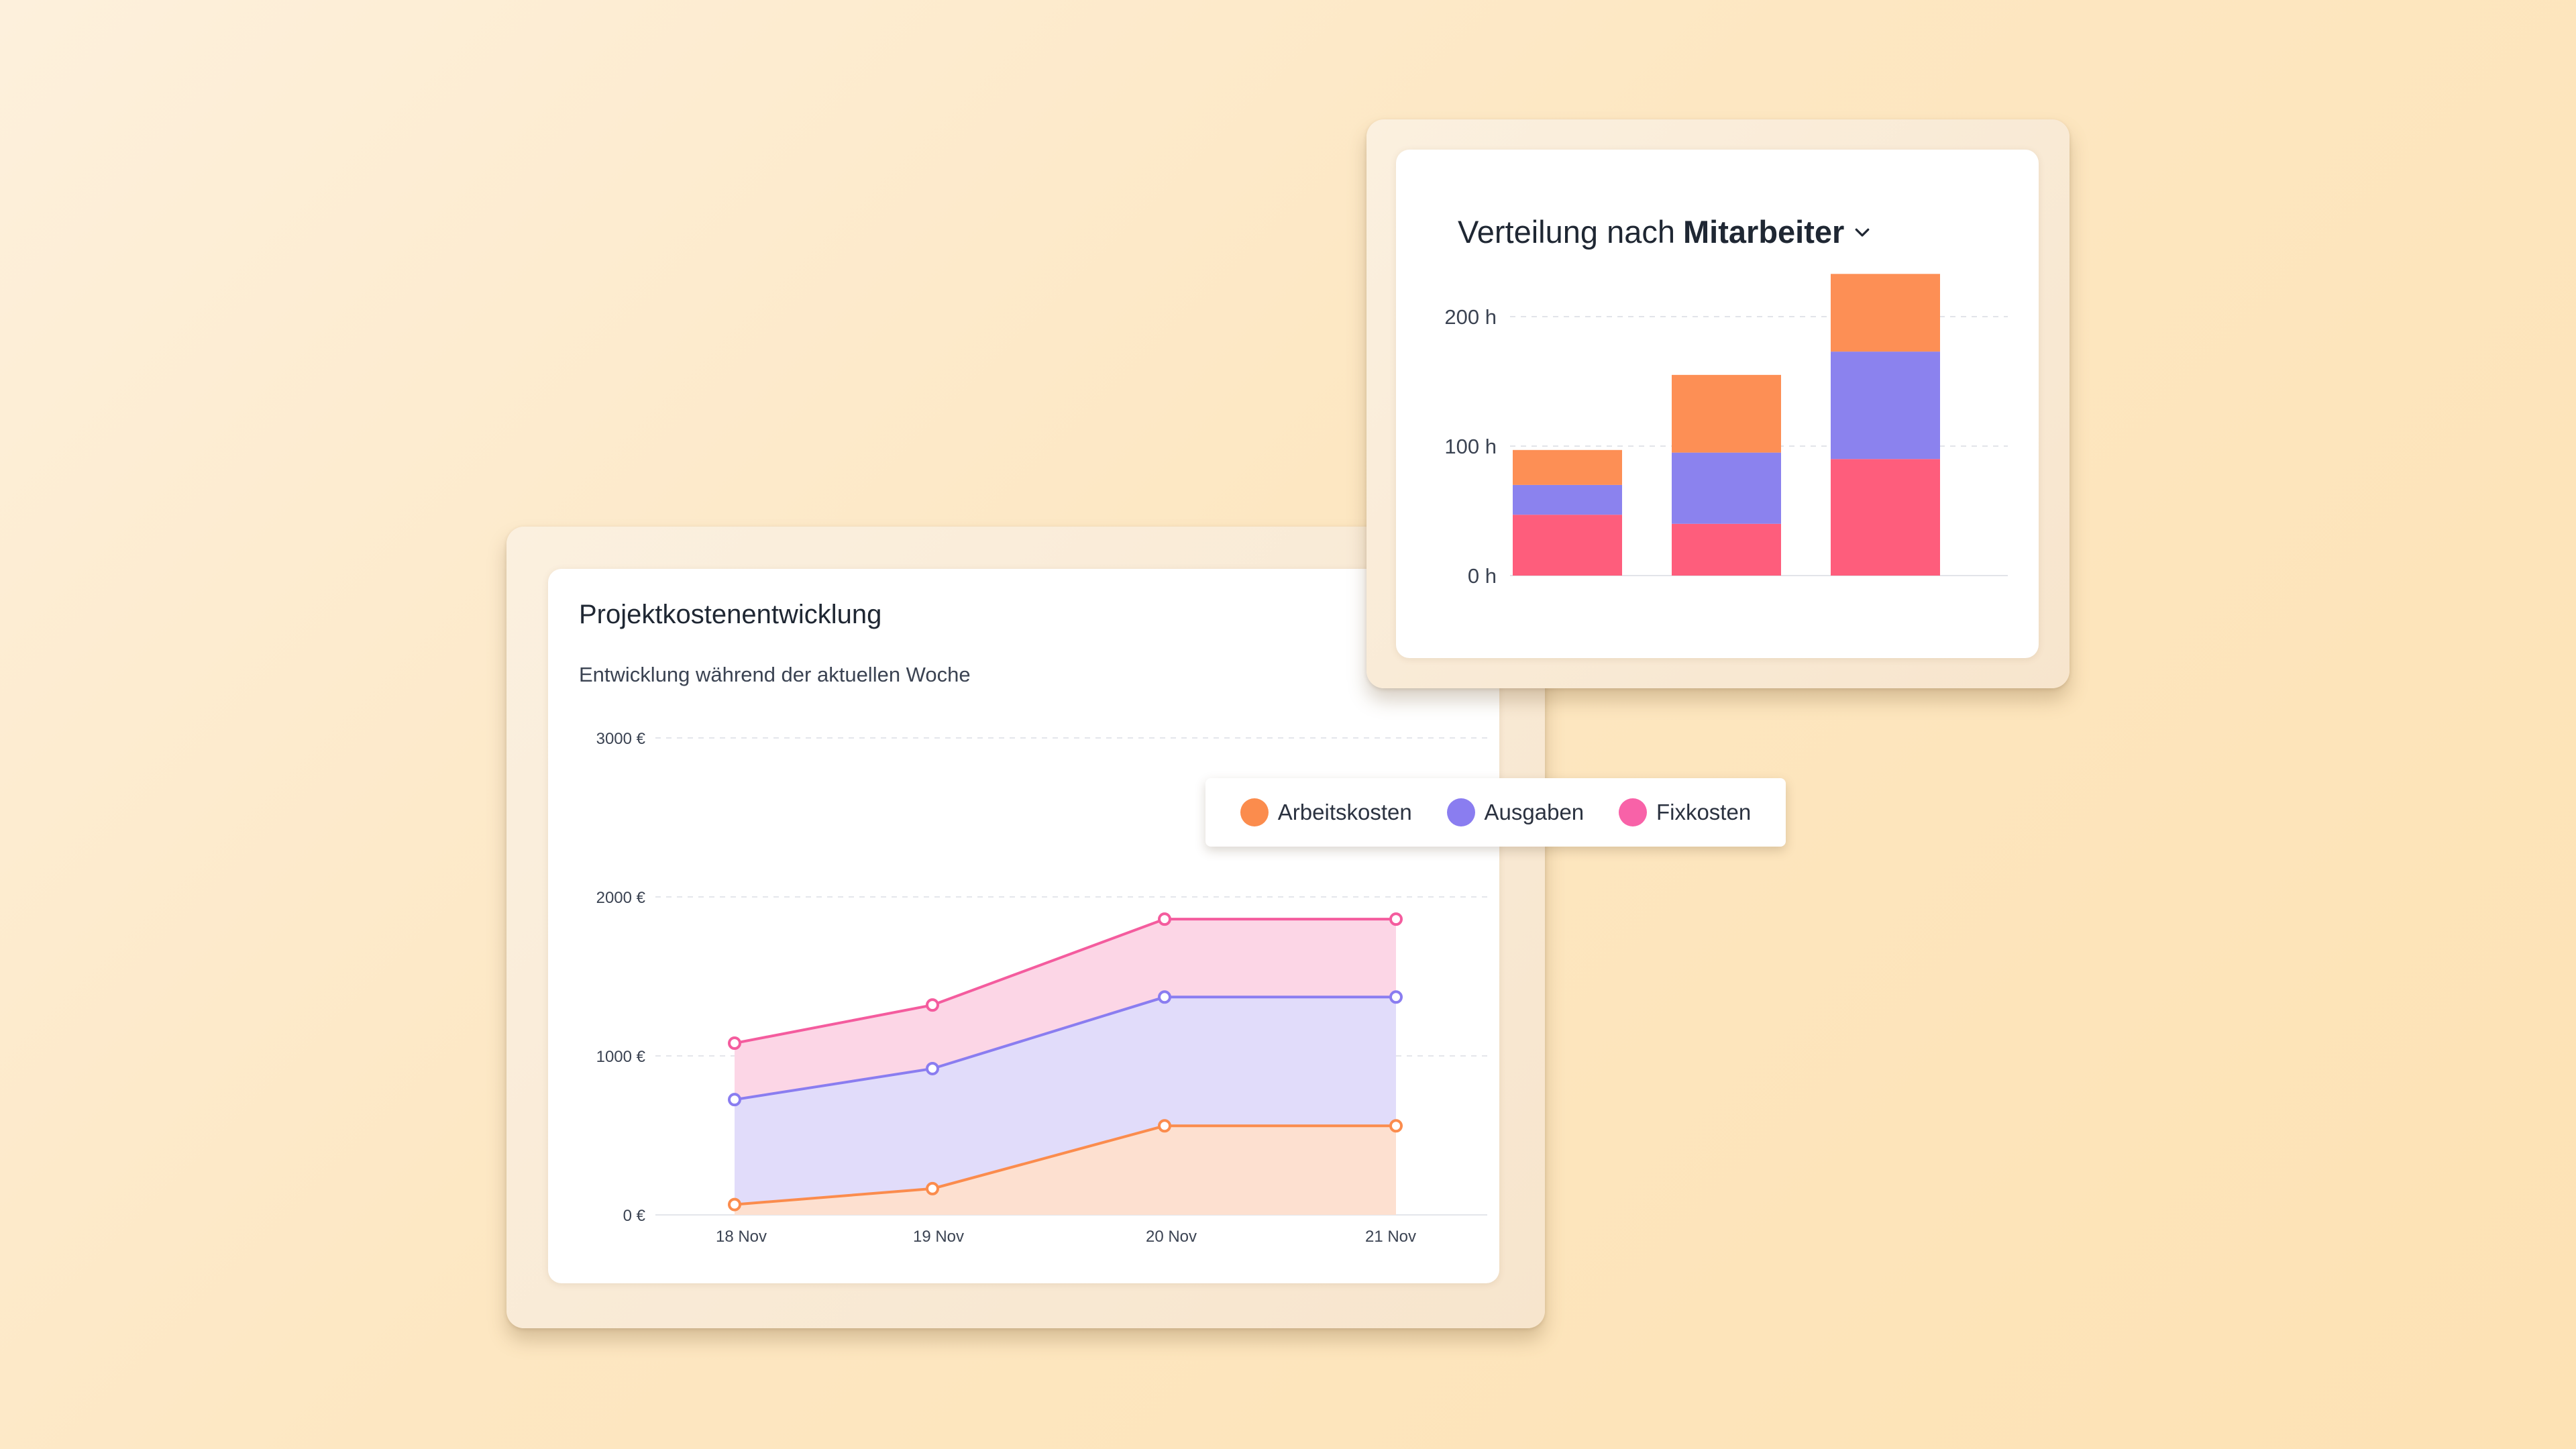 This screenshot has height=1449, width=2576. What do you see at coordinates (1065, 1165) in the screenshot?
I see `series-line-arbeitskosten` at bounding box center [1065, 1165].